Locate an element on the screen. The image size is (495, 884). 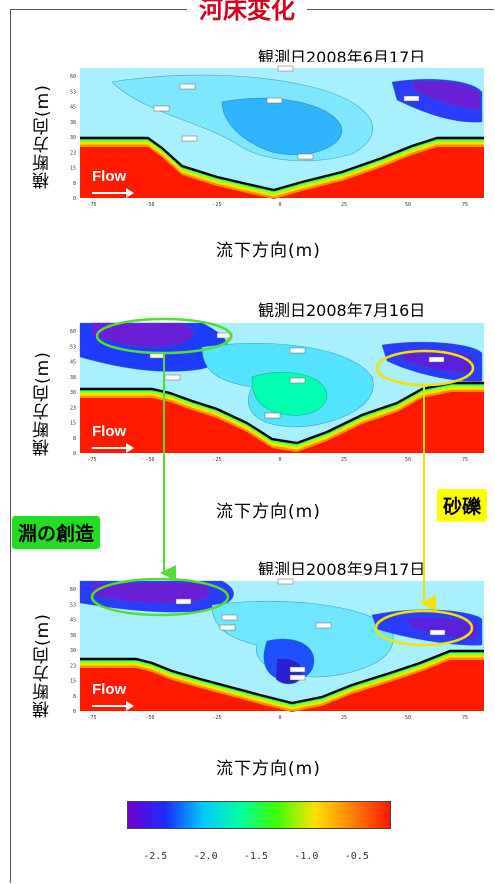
colorbar-tick-label: -1.0 is located at coordinates (306, 856).